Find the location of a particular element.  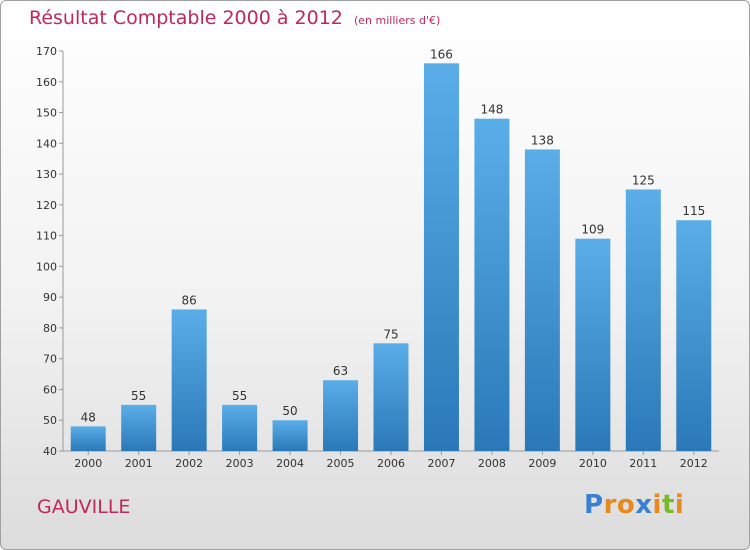

x-tick-label-2004: 2004 is located at coordinates (290, 463).